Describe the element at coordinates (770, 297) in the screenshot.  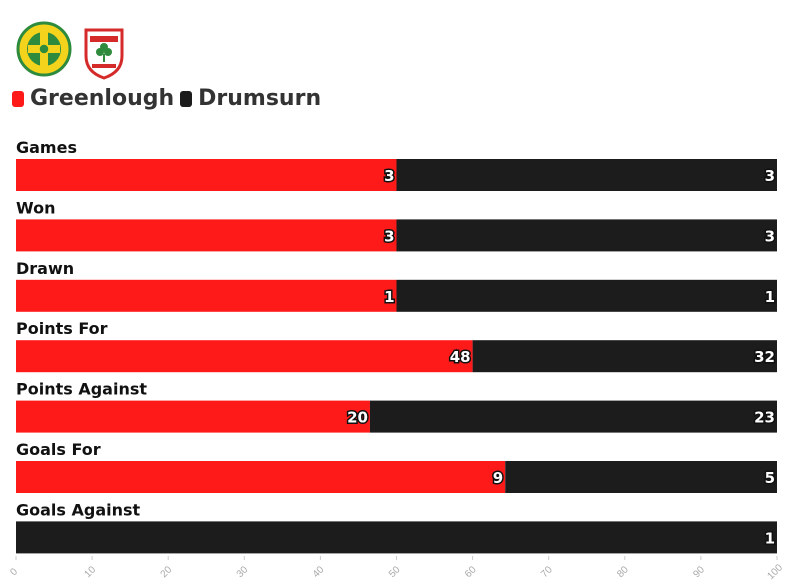
I see `data-label-drumsurn-drawn: 1` at that location.